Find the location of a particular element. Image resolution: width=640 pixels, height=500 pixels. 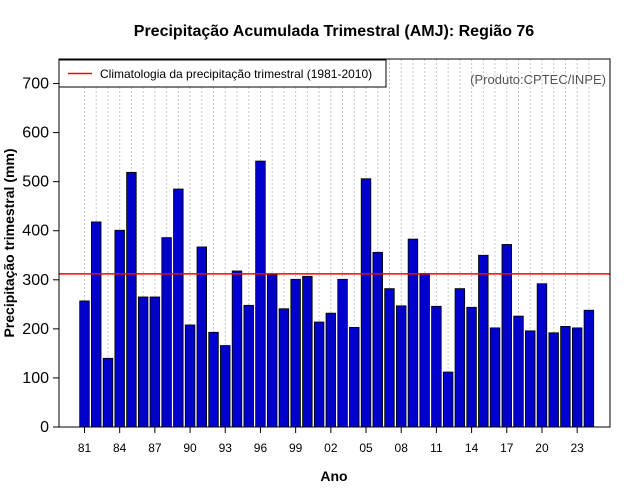

bar-2016 is located at coordinates (495, 377).